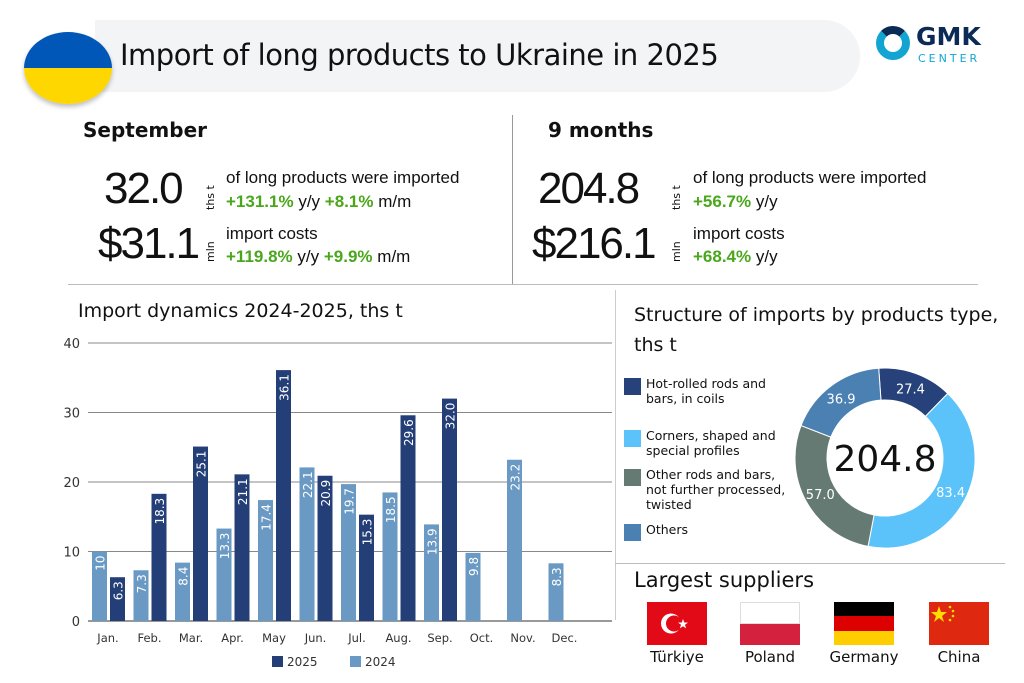 The image size is (1024, 683). I want to click on country-label: Germany, so click(864, 657).